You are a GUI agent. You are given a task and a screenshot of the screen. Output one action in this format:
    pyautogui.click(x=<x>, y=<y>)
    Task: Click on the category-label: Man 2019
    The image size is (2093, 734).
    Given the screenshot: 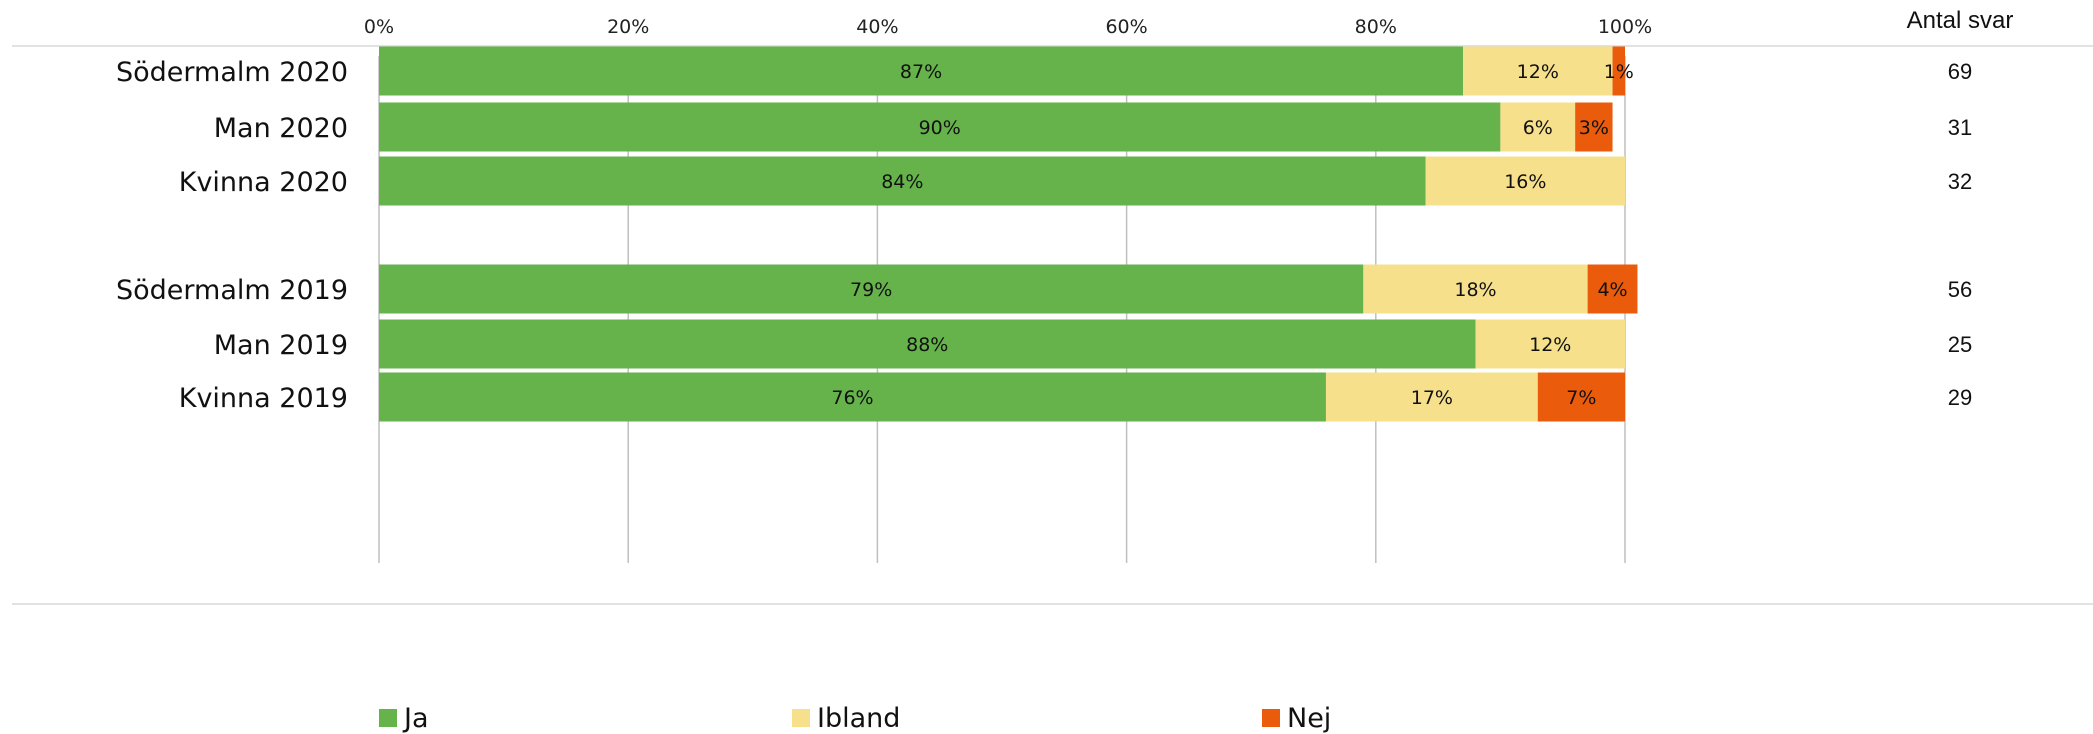 What is the action you would take?
    pyautogui.click(x=281, y=345)
    